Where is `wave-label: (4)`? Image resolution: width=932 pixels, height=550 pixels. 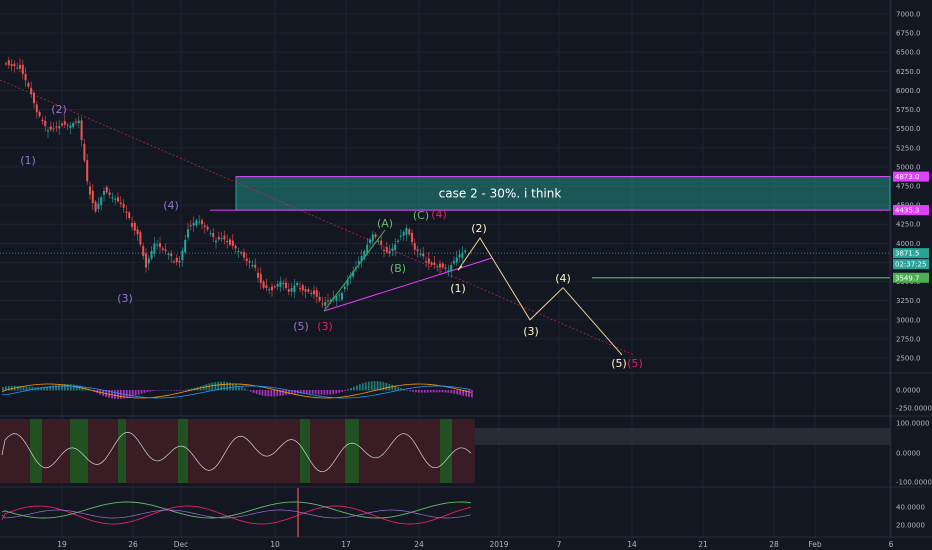 wave-label: (4) is located at coordinates (563, 278).